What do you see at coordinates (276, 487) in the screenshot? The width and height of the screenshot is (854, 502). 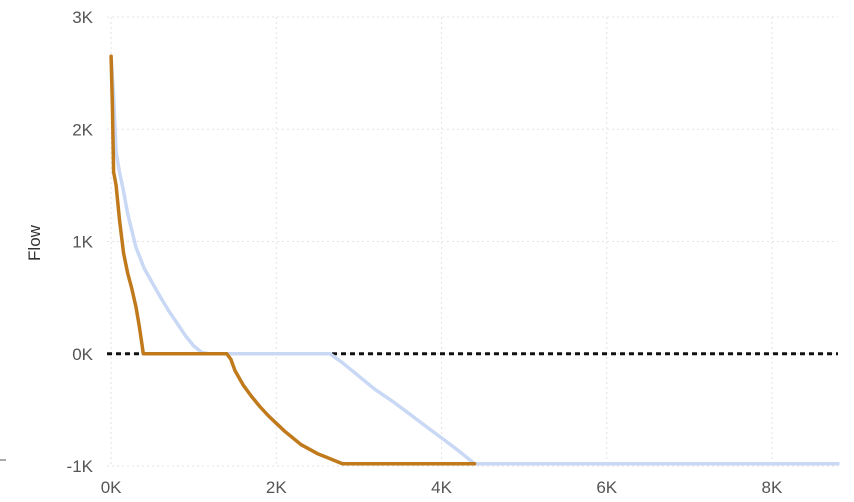 I see `x-tick-label: 2K` at bounding box center [276, 487].